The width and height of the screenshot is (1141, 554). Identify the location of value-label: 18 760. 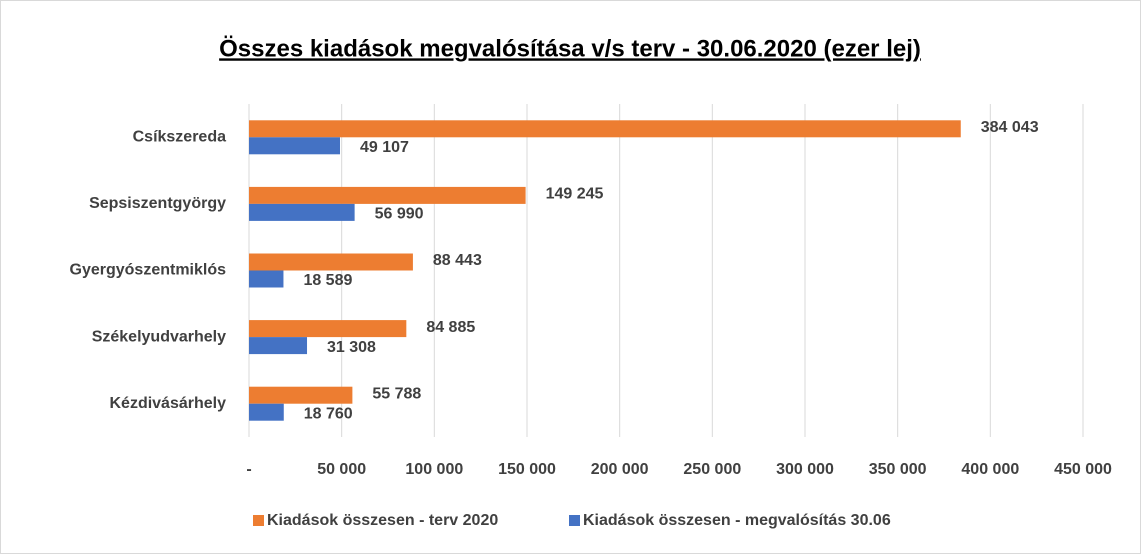
(328, 413).